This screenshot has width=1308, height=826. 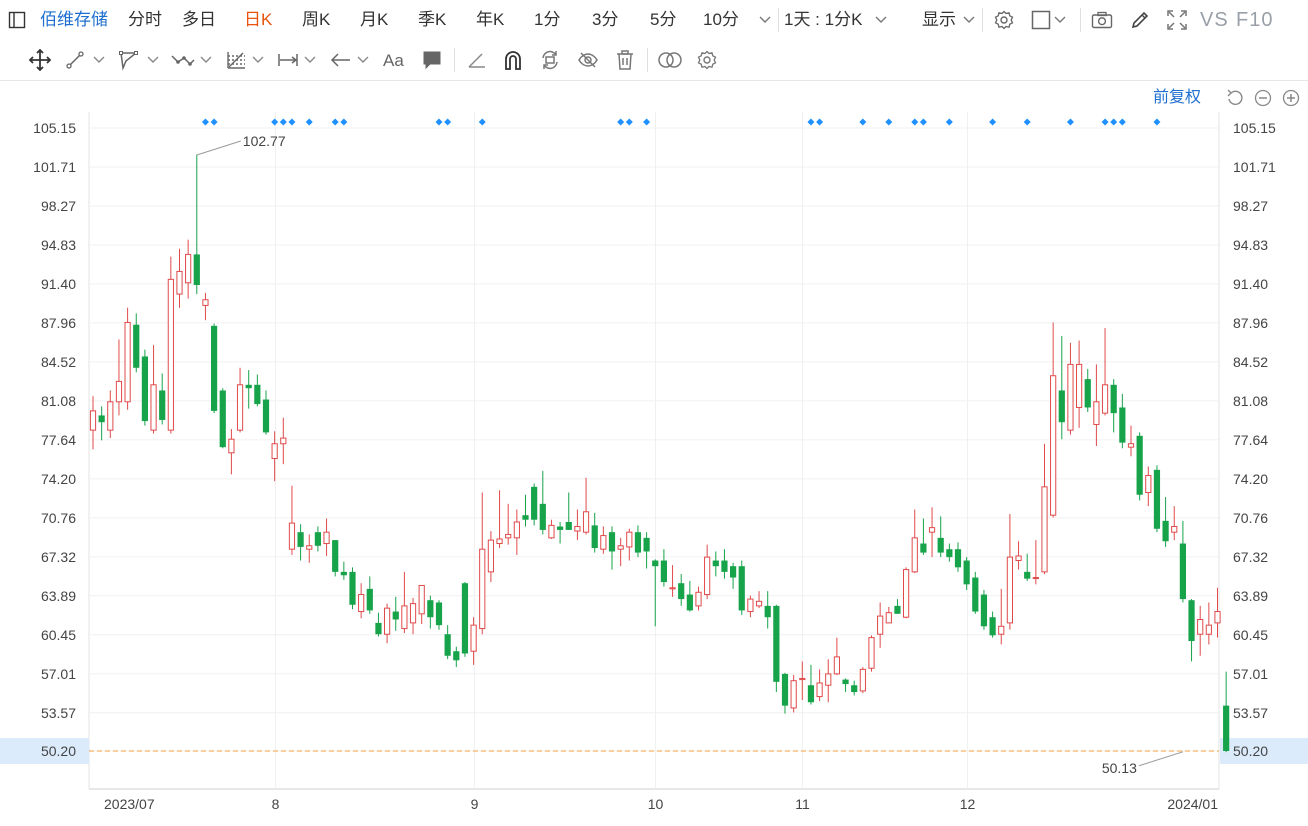 What do you see at coordinates (153, 60) in the screenshot?
I see `polygon-tool-chevron-icon` at bounding box center [153, 60].